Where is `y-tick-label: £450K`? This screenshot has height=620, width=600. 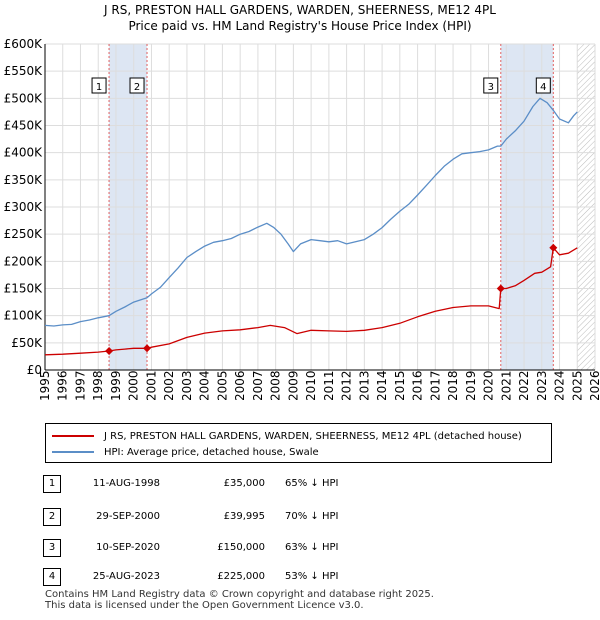
y-tick-label: £450K is located at coordinates (24, 126).